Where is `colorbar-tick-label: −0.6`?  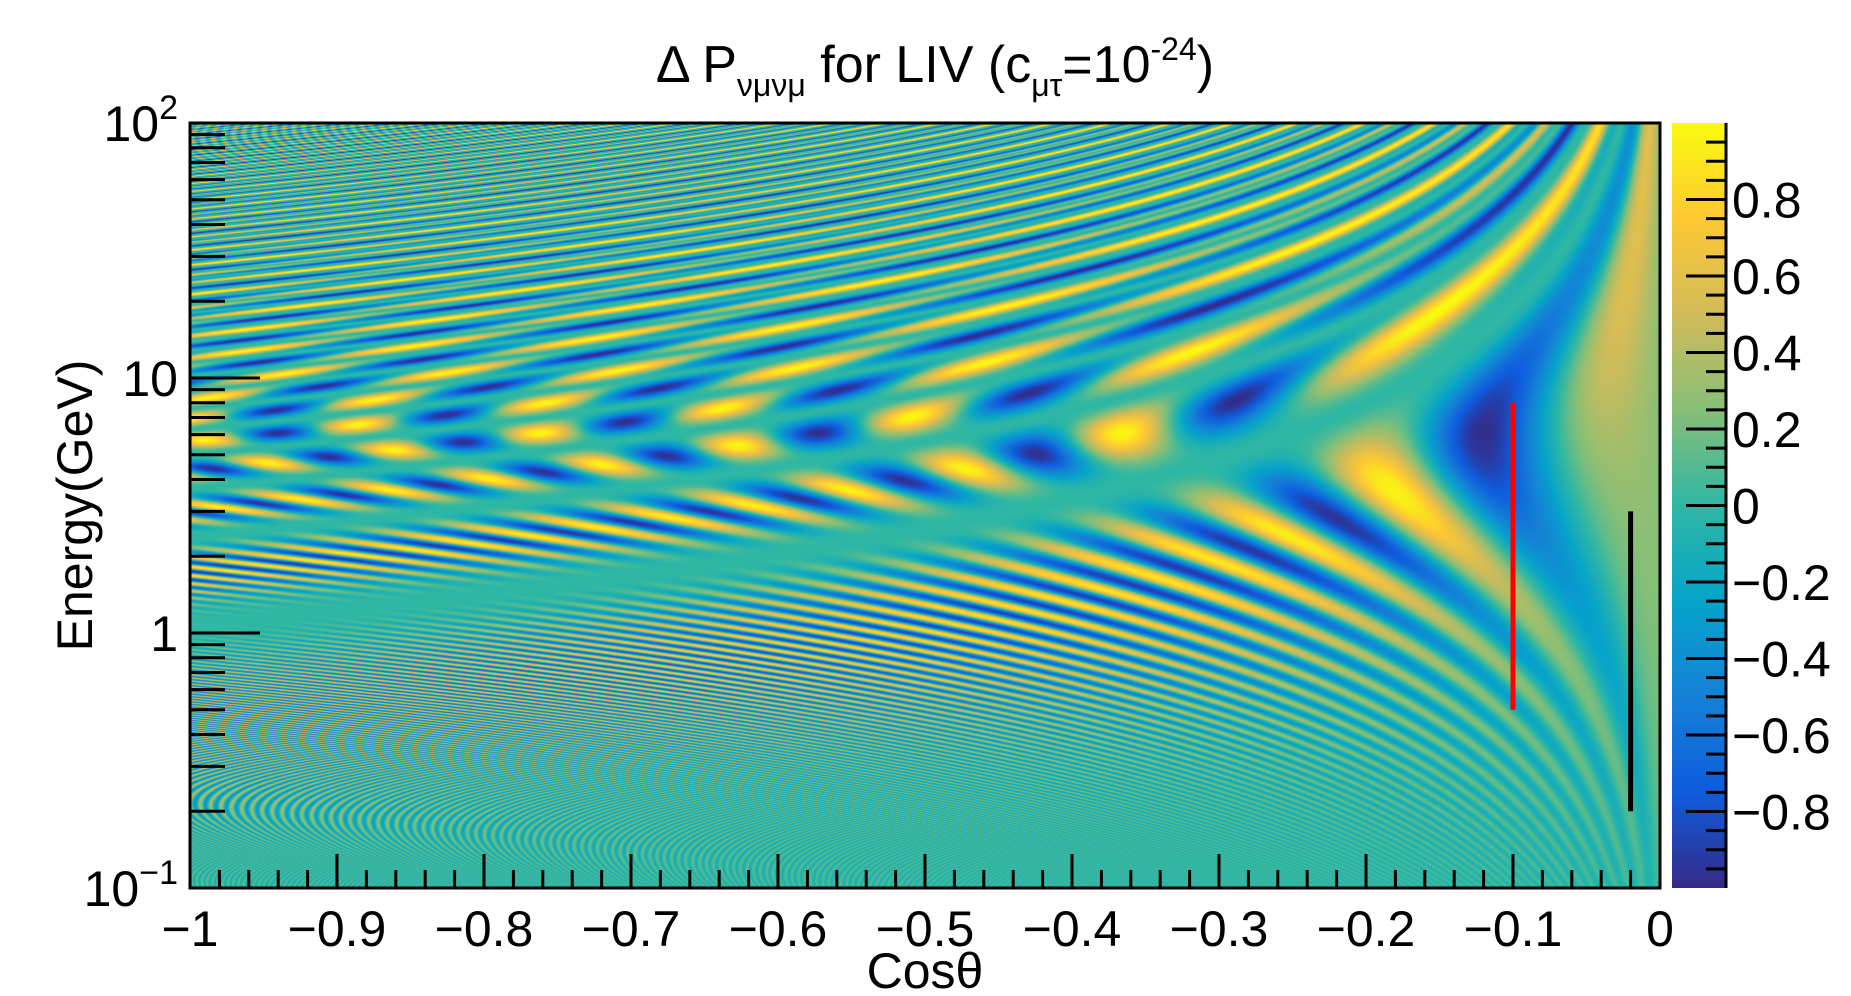 colorbar-tick-label: −0.6 is located at coordinates (1781, 736).